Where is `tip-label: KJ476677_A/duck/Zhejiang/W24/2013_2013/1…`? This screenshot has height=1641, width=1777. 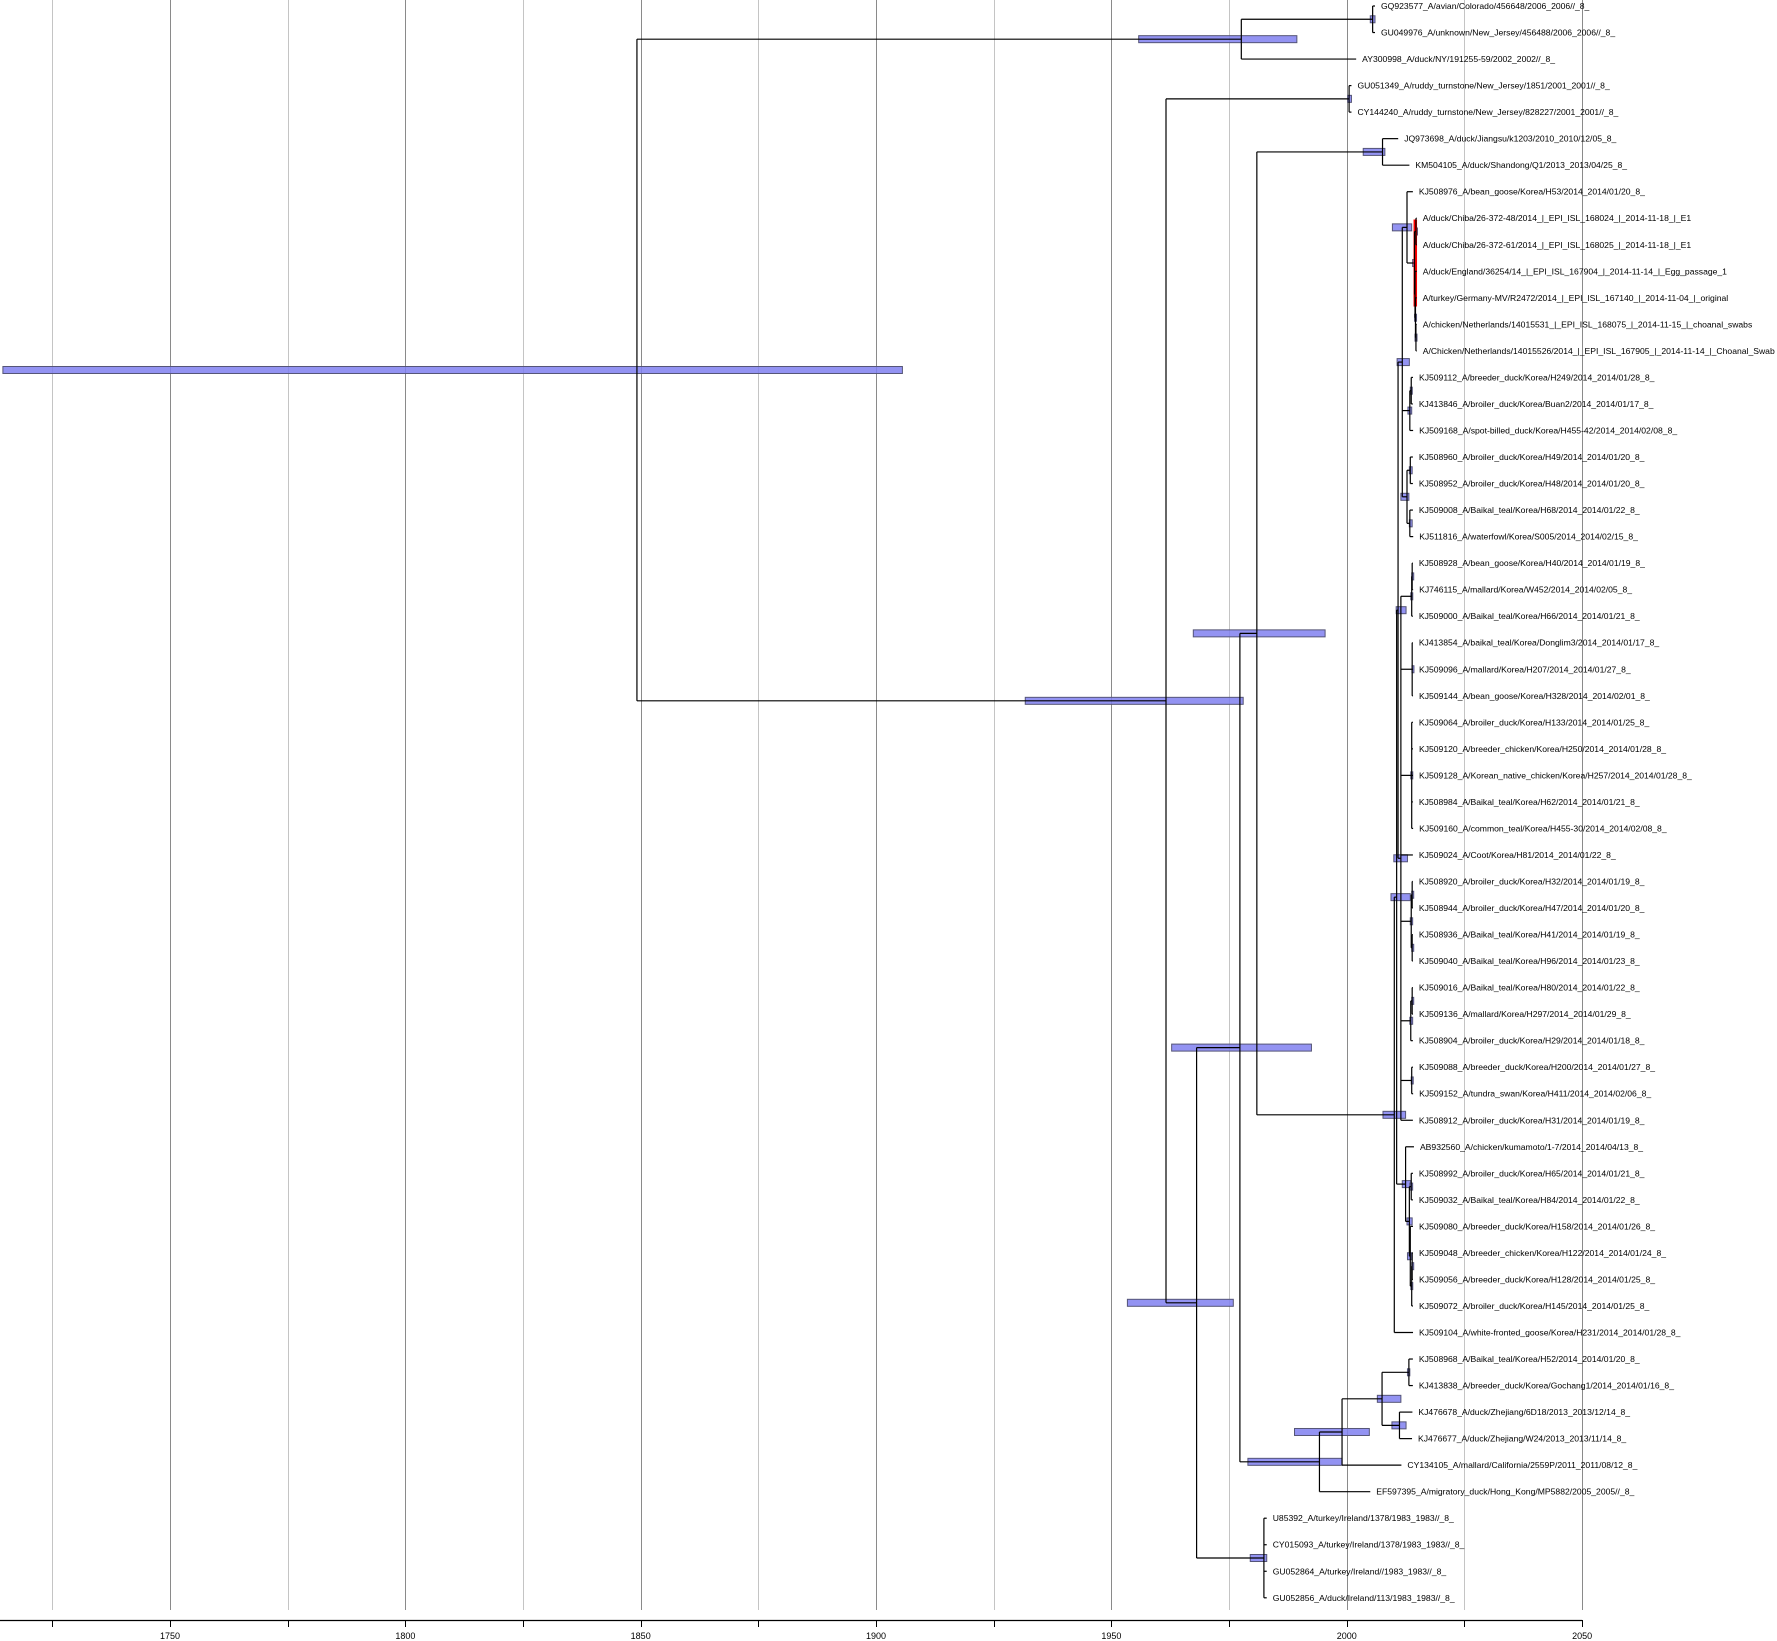 tip-label: KJ476677_A/duck/Zhejiang/W24/2013_2013/1… is located at coordinates (1522, 1439).